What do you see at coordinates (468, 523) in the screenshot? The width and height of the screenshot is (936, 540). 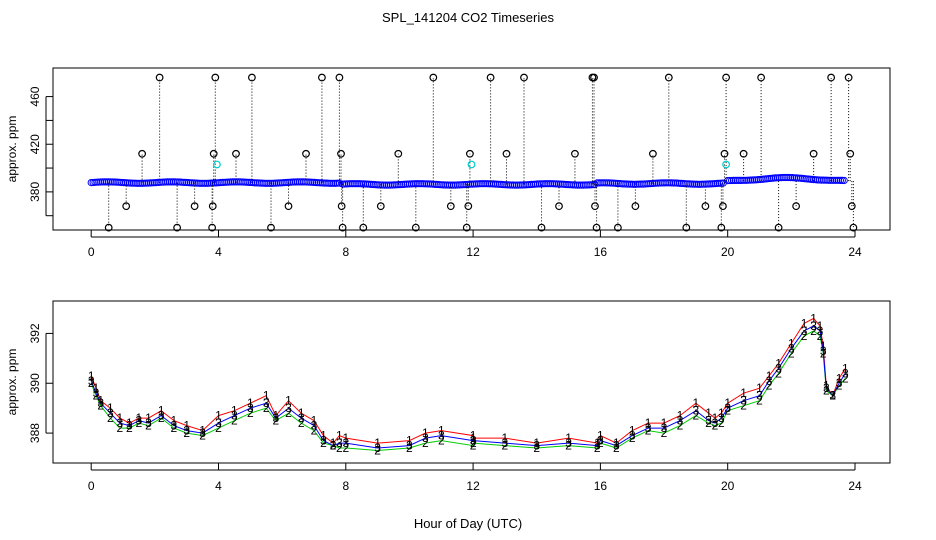 I see `x-axis-label: Hour of Day (UTC)` at bounding box center [468, 523].